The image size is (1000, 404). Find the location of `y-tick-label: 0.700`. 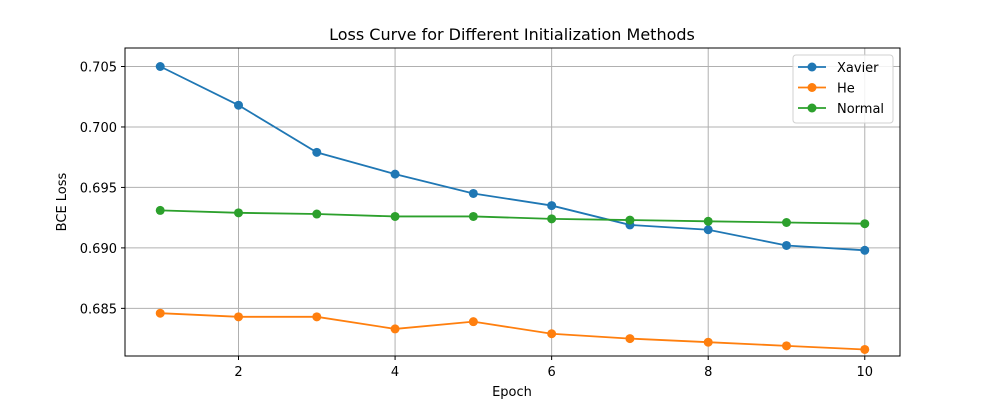

y-tick-label: 0.700 is located at coordinates (98, 128).